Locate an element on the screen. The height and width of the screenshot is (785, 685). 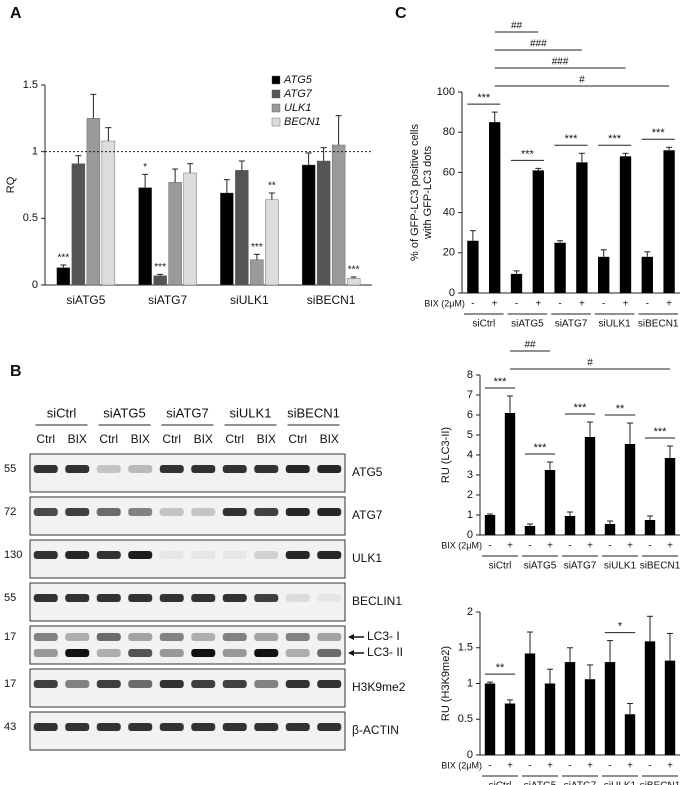
y-tick-label: 0.5 is located at coordinates (30, 218).